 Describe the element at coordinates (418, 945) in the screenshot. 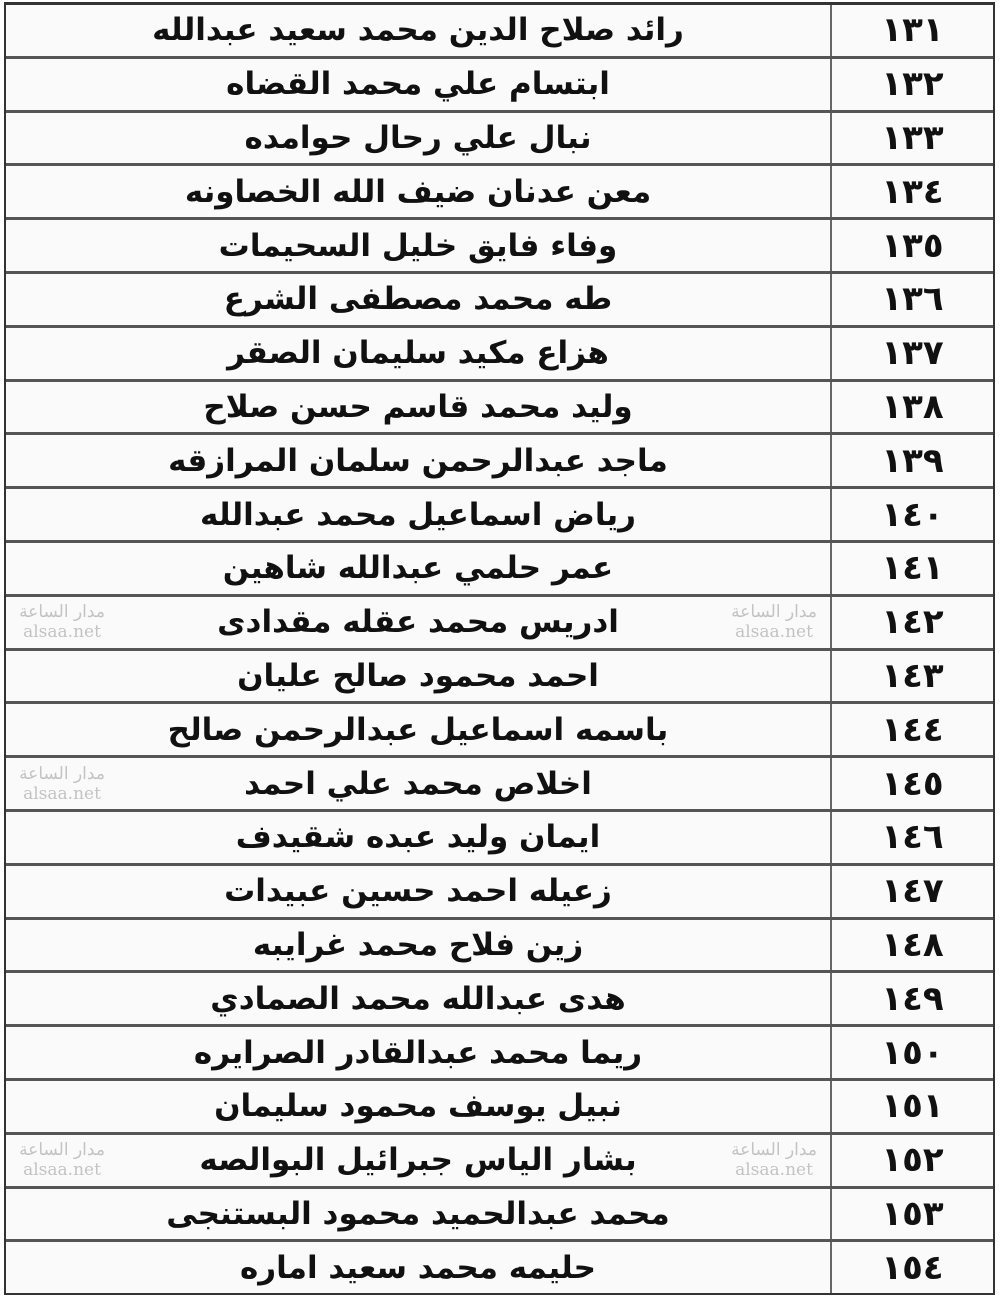

I see `name-cell: زين فلاح محمد غرايبه` at that location.